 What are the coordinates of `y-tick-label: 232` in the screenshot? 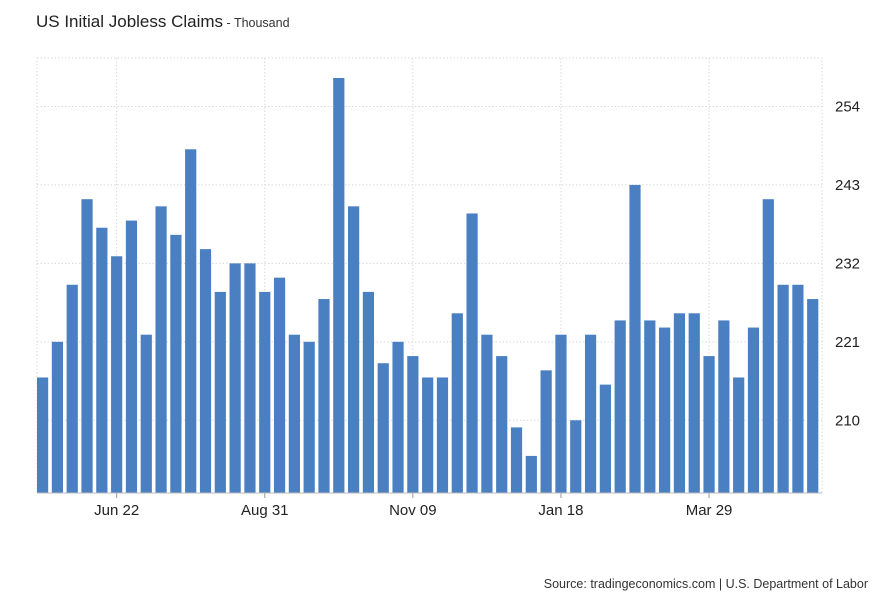 It's located at (847, 263).